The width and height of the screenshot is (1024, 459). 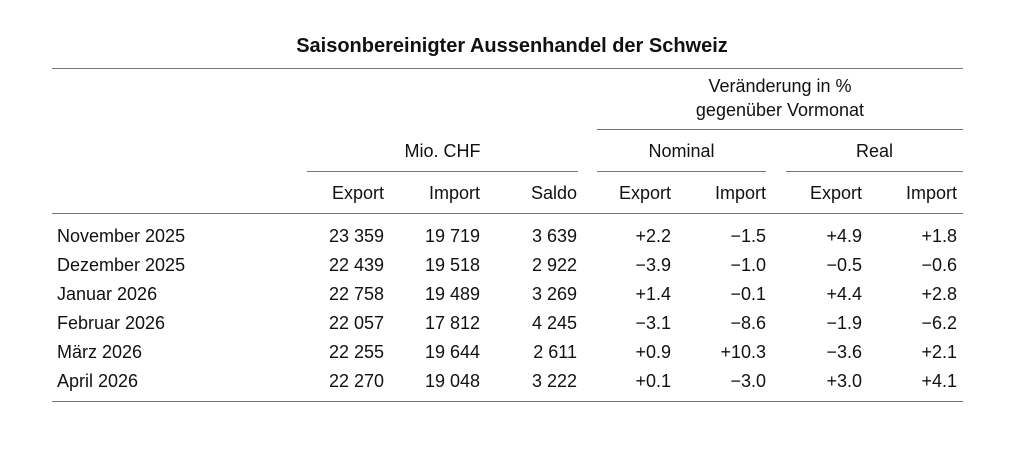 What do you see at coordinates (554, 381) in the screenshot?
I see `saldo-mio-cell: 3 222` at bounding box center [554, 381].